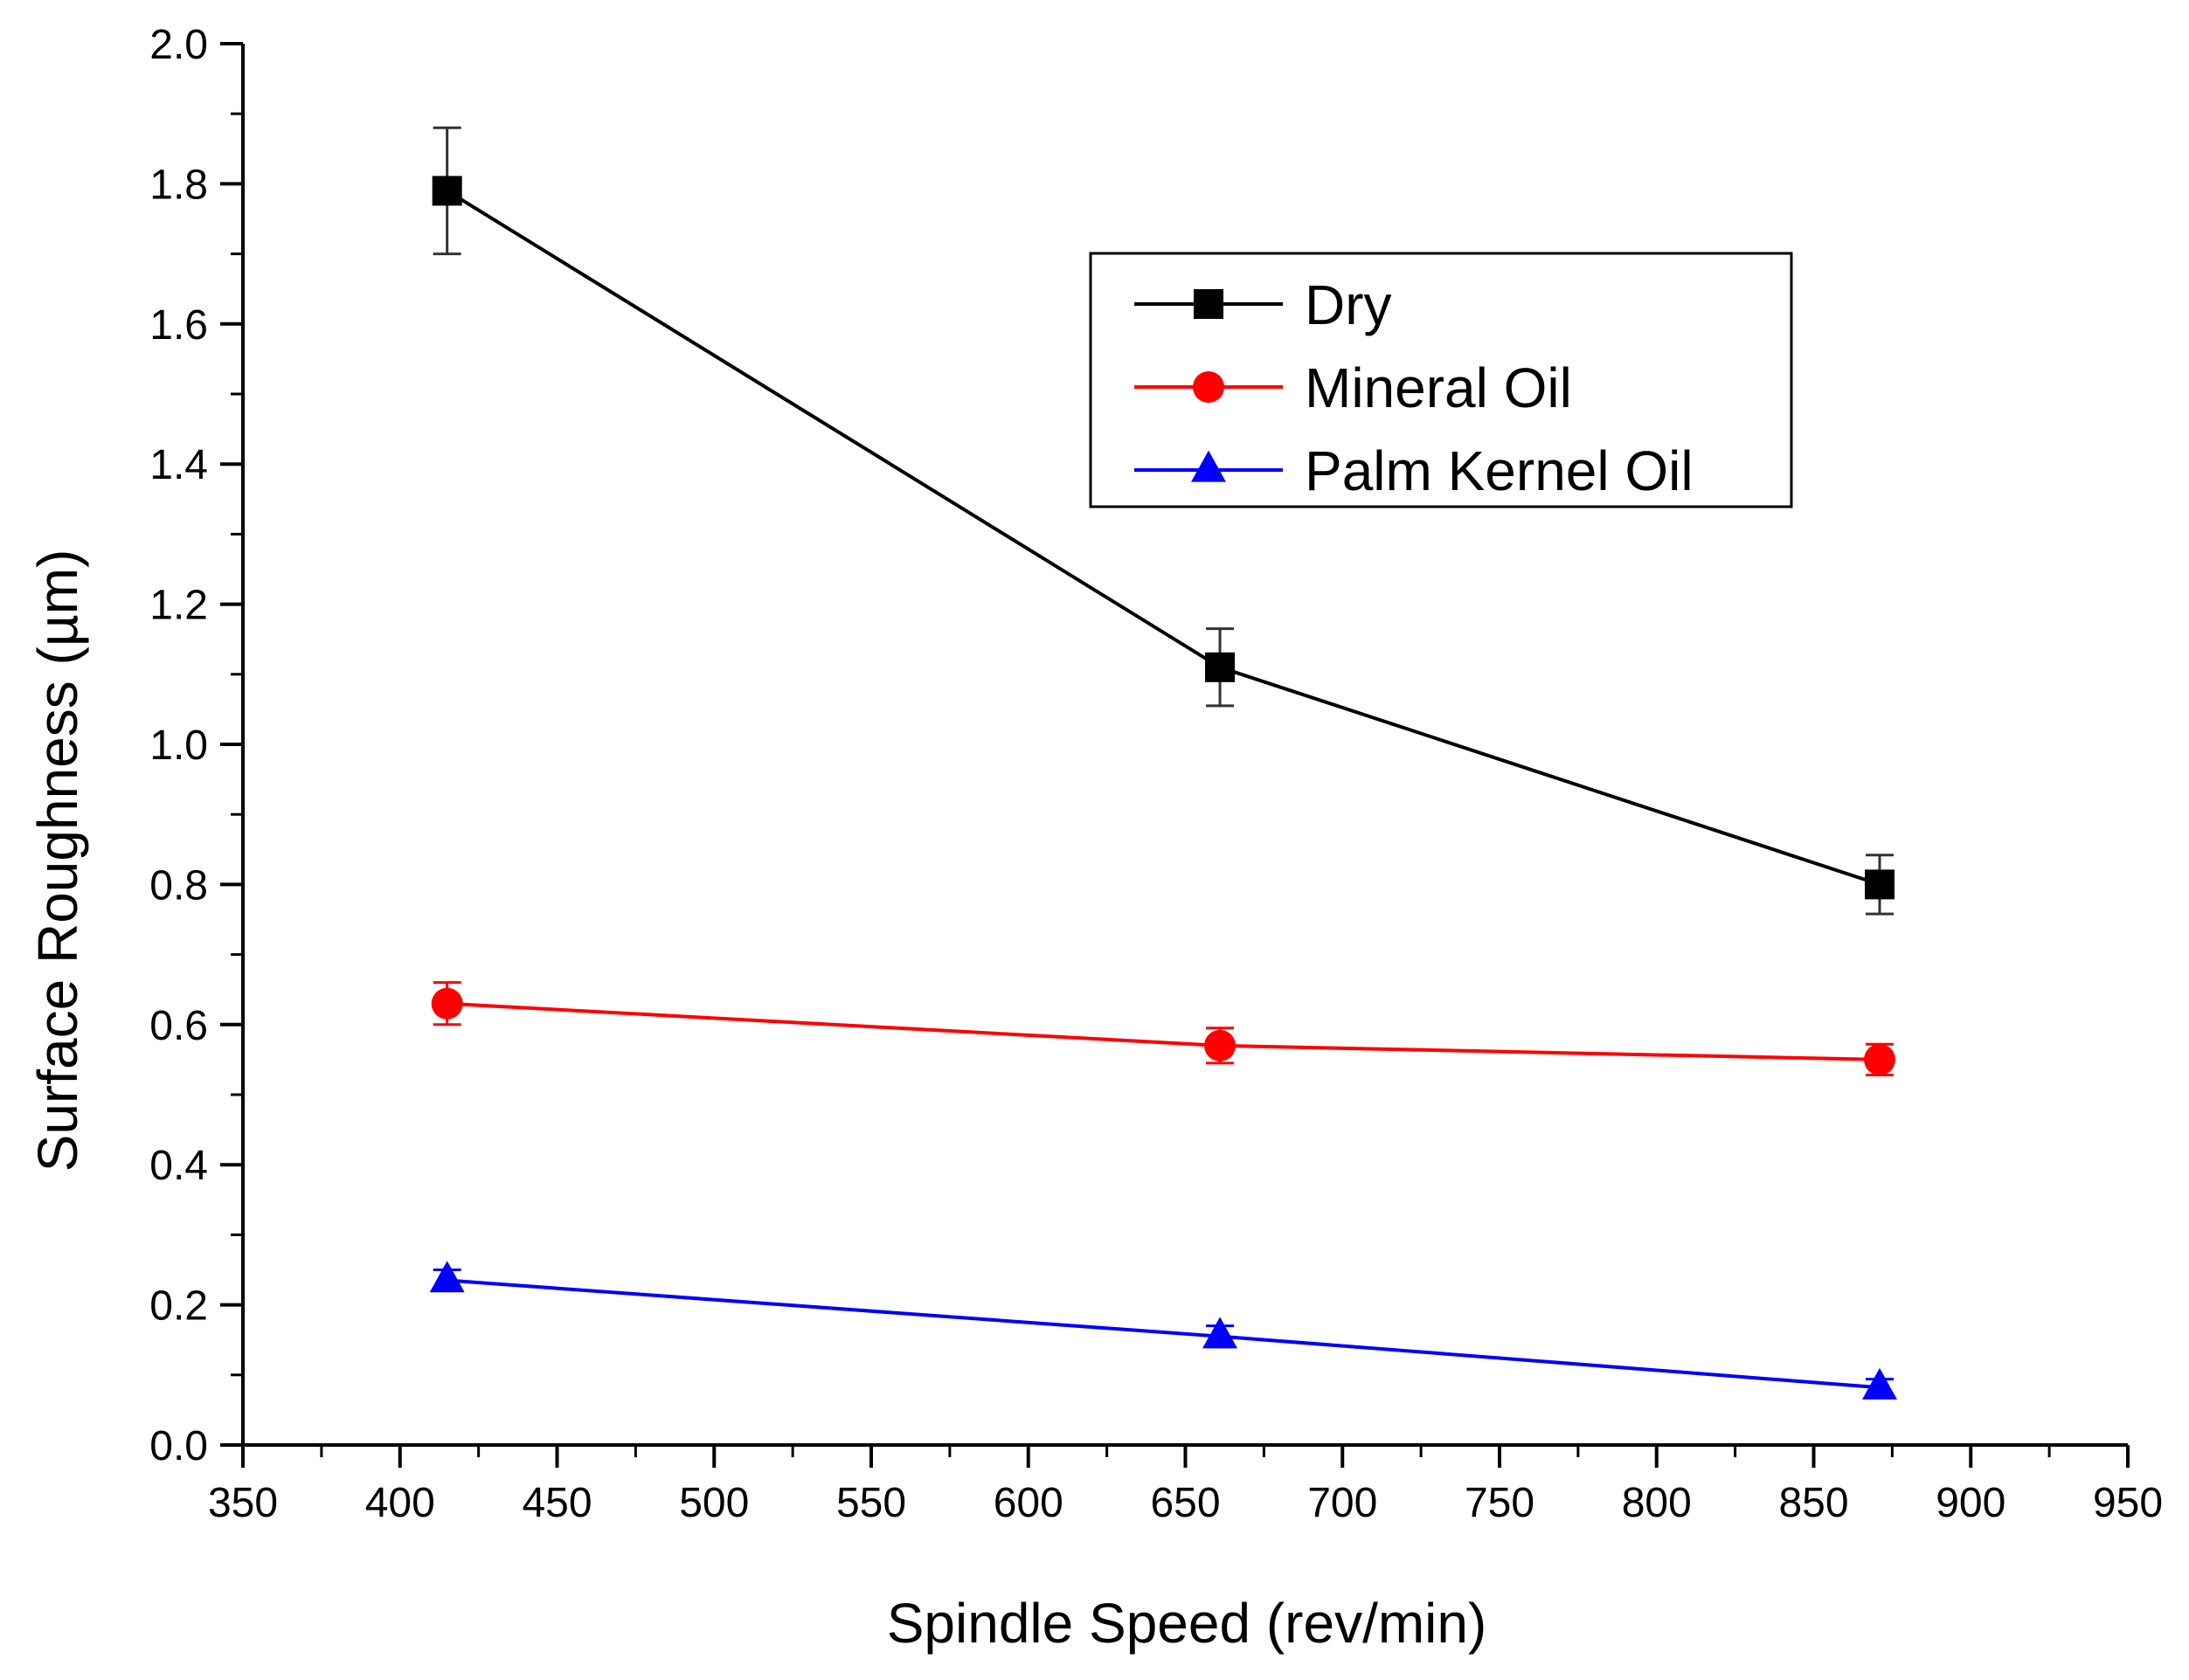  What do you see at coordinates (178, 1166) in the screenshot?
I see `y-tick-label: 0.4` at bounding box center [178, 1166].